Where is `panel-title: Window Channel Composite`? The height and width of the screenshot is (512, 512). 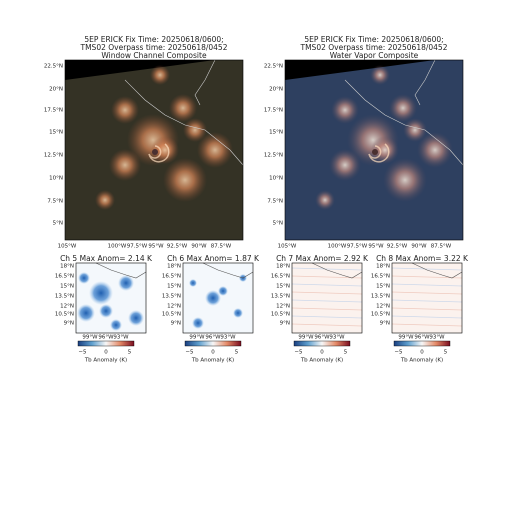 panel-title: Window Channel Composite is located at coordinates (154, 55).